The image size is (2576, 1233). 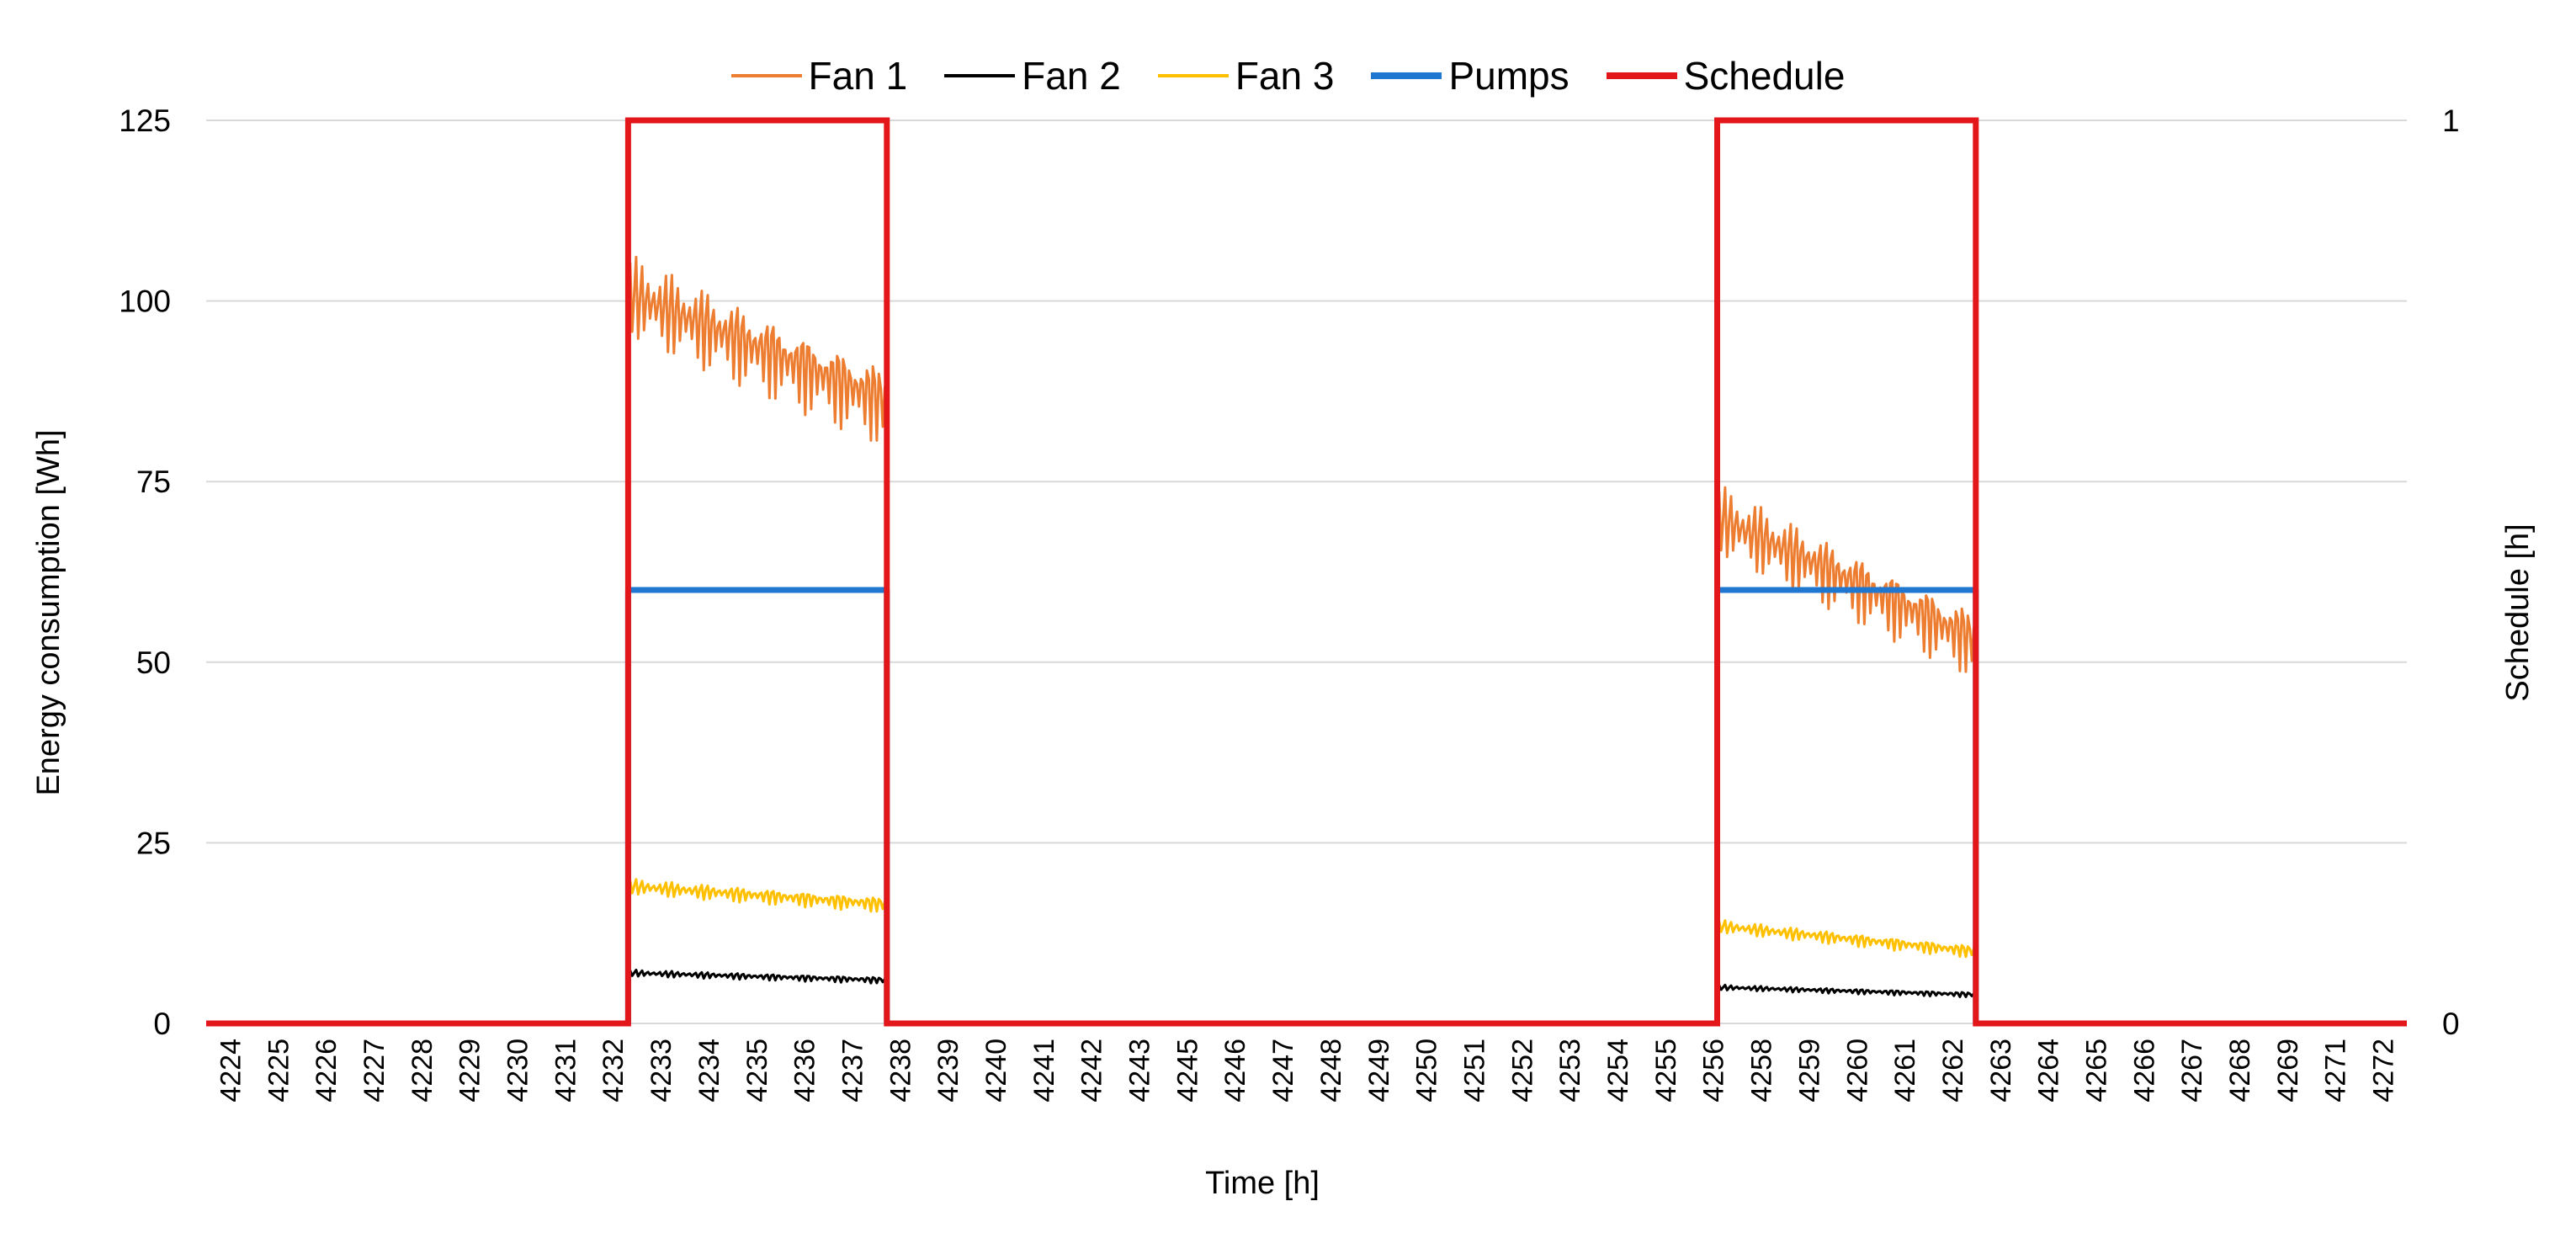 What do you see at coordinates (1187, 1071) in the screenshot?
I see `x-tick-label: 4245` at bounding box center [1187, 1071].